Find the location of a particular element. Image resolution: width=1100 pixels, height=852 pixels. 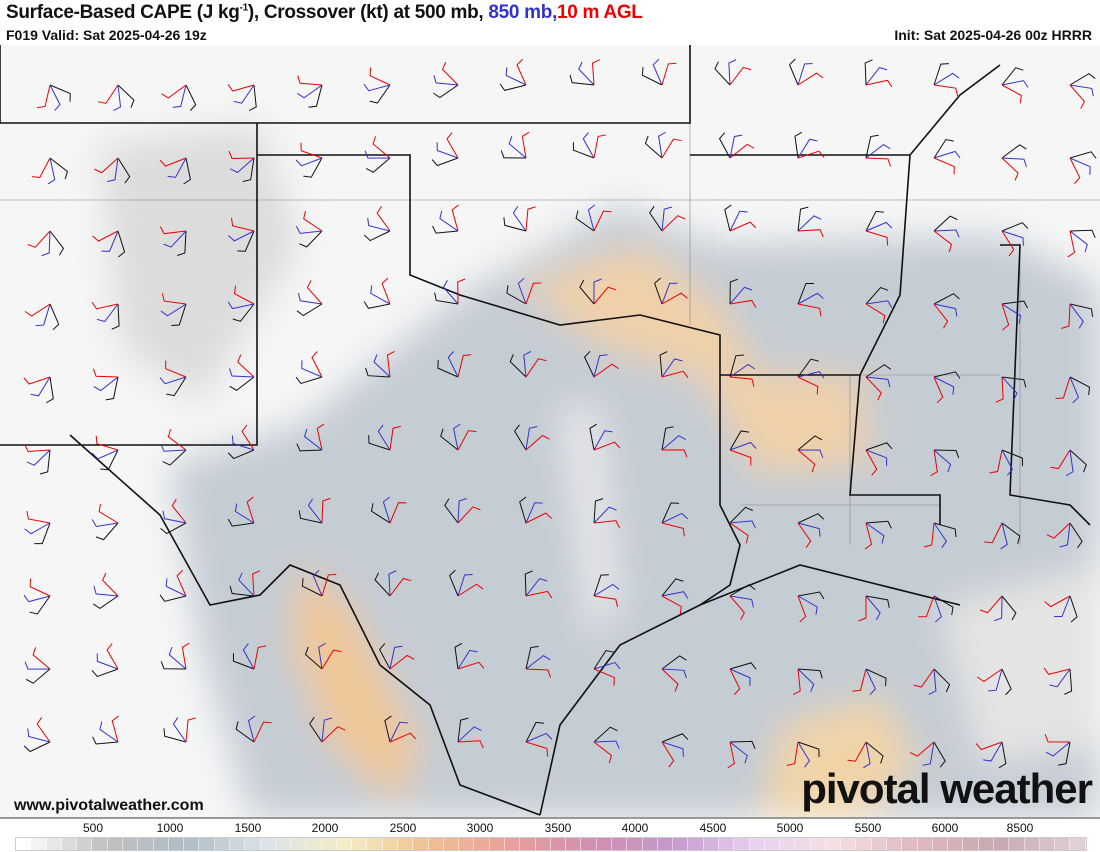

colorbar-tick: 1000 is located at coordinates (170, 828).